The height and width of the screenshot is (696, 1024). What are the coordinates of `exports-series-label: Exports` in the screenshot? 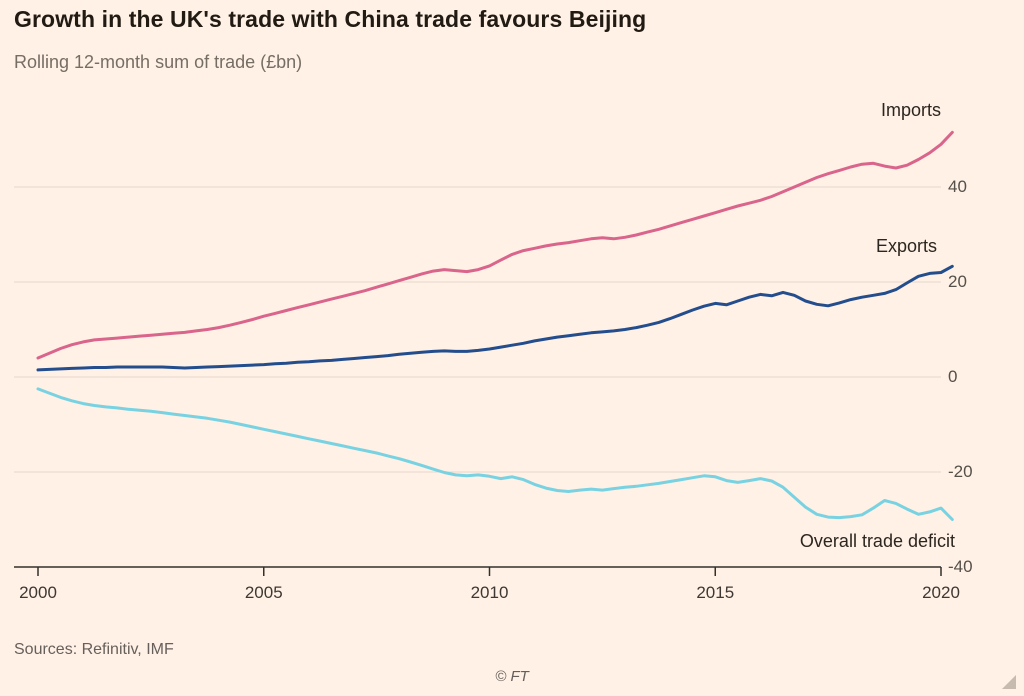 It's located at (906, 246).